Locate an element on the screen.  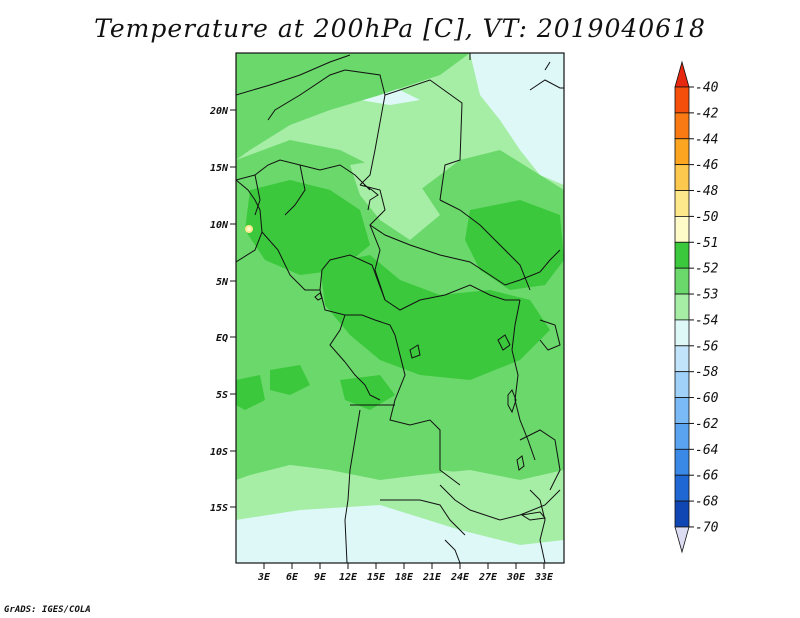
lat-label-eq: EQ is located at coordinates (222, 338).